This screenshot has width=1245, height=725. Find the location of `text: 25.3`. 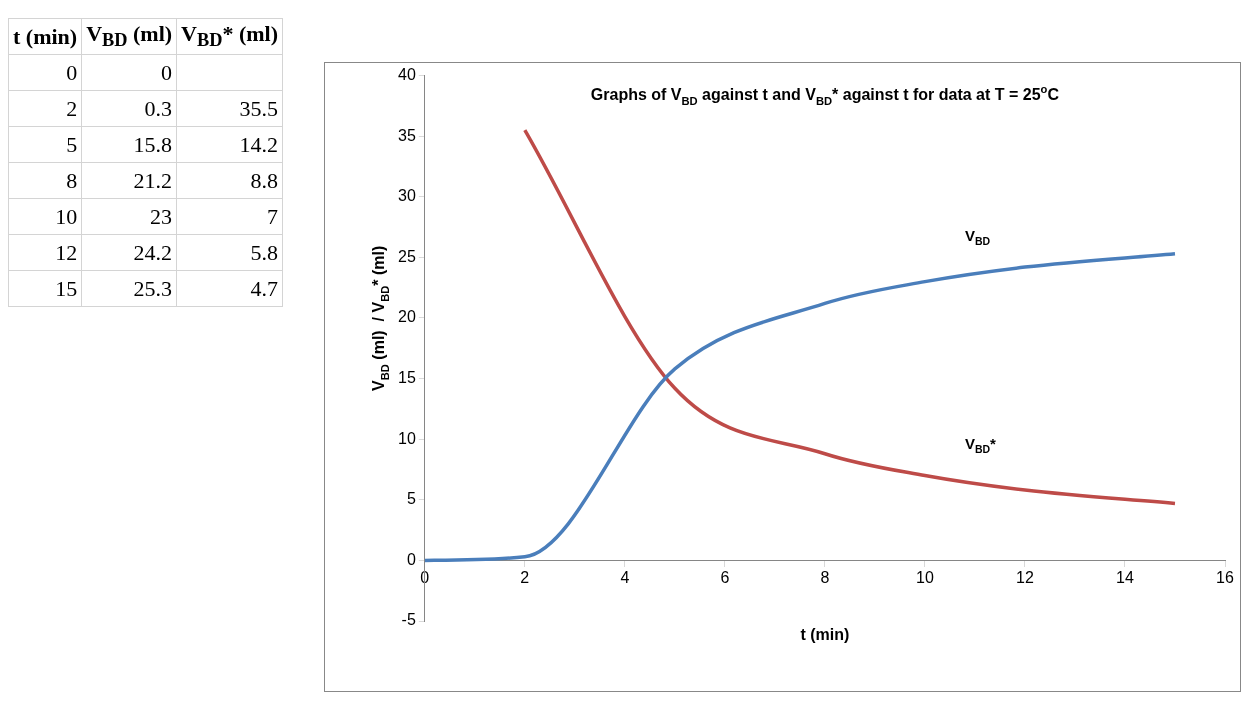

text: 25.3 is located at coordinates (153, 288).